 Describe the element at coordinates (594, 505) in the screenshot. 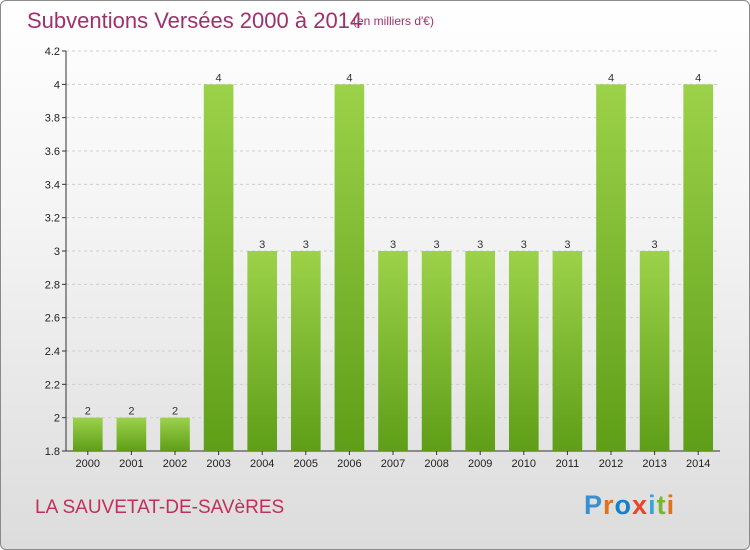

I see `logo-letter: P` at that location.